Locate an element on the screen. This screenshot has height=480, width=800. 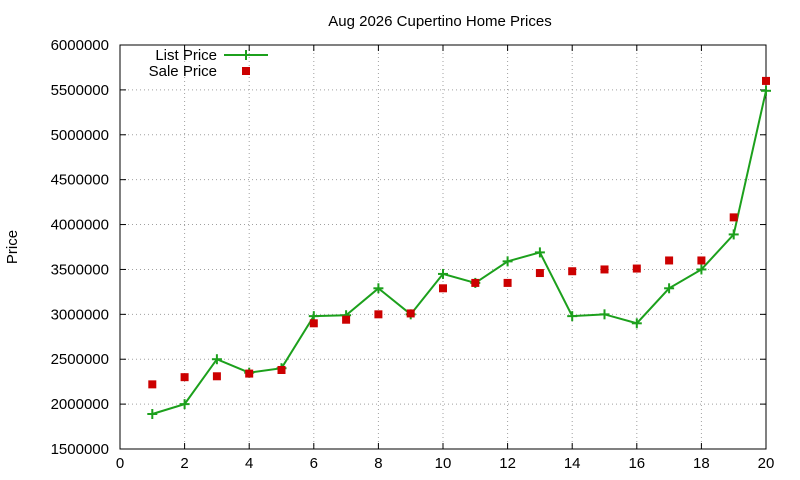
y-tick-label: 3000000 is located at coordinates (80, 314).